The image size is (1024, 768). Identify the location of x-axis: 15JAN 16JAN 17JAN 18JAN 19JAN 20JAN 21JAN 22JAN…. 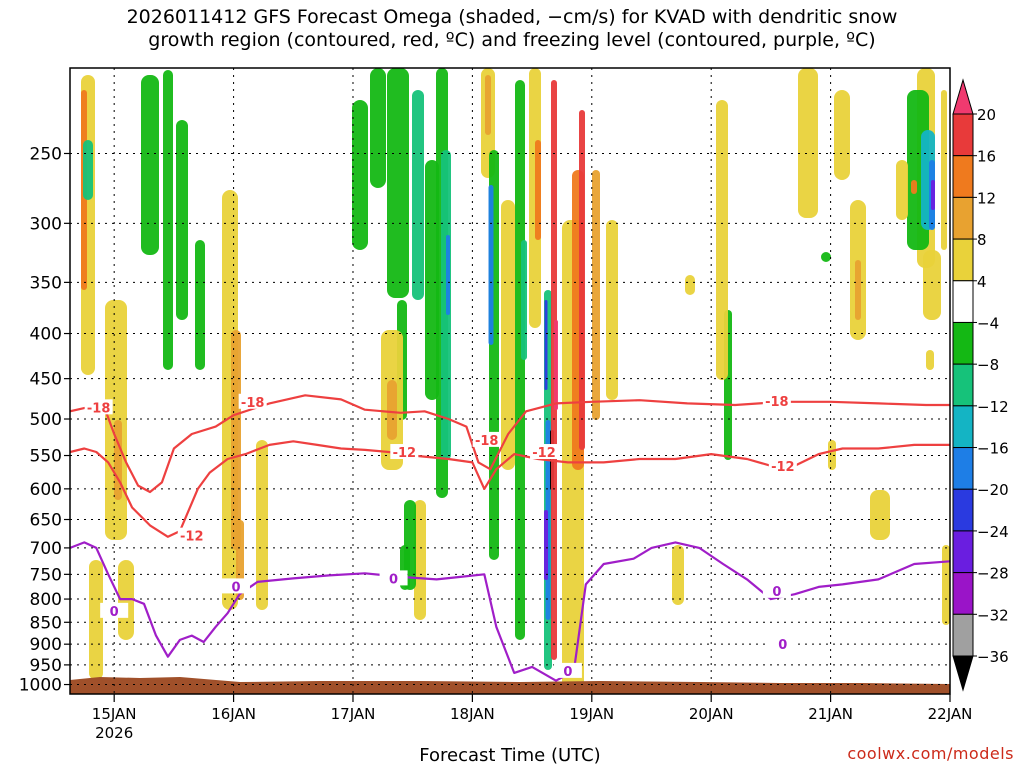
(532, 718).